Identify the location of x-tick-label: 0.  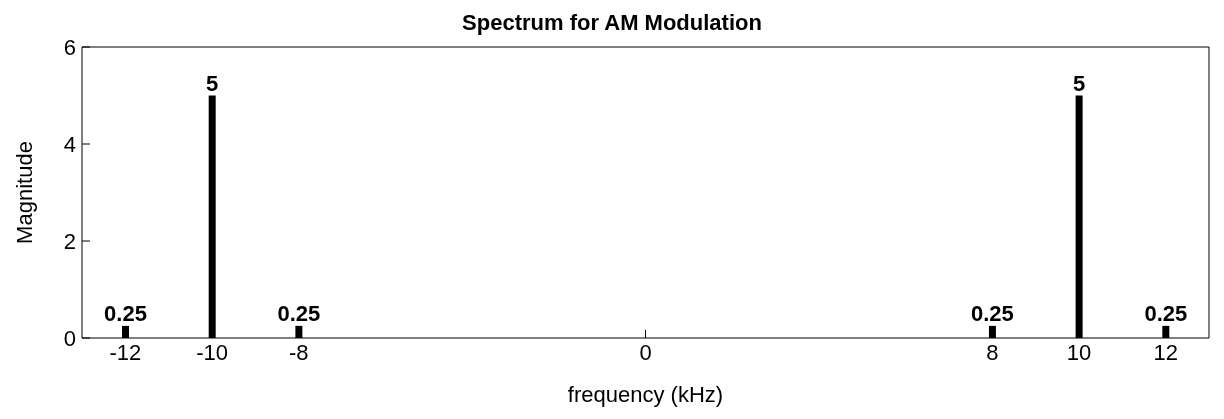
(645, 352).